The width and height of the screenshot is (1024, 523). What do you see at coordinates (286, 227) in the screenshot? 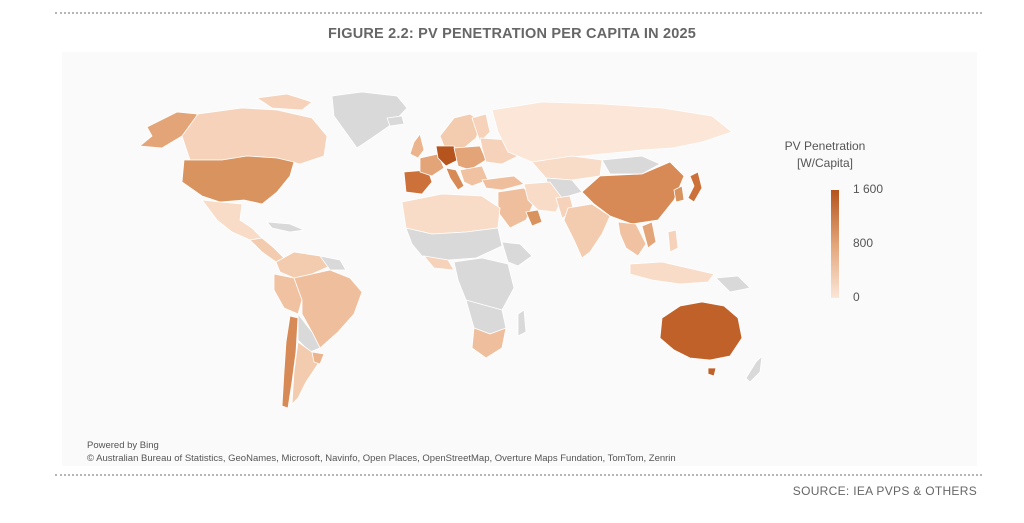
I see `region-caribbean` at bounding box center [286, 227].